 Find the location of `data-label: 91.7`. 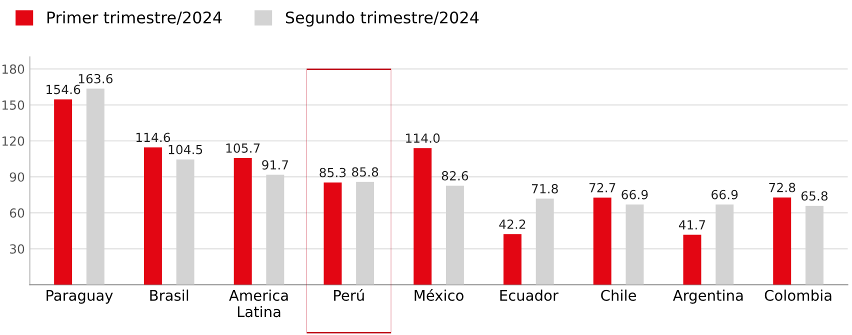

data-label: 91.7 is located at coordinates (275, 165).